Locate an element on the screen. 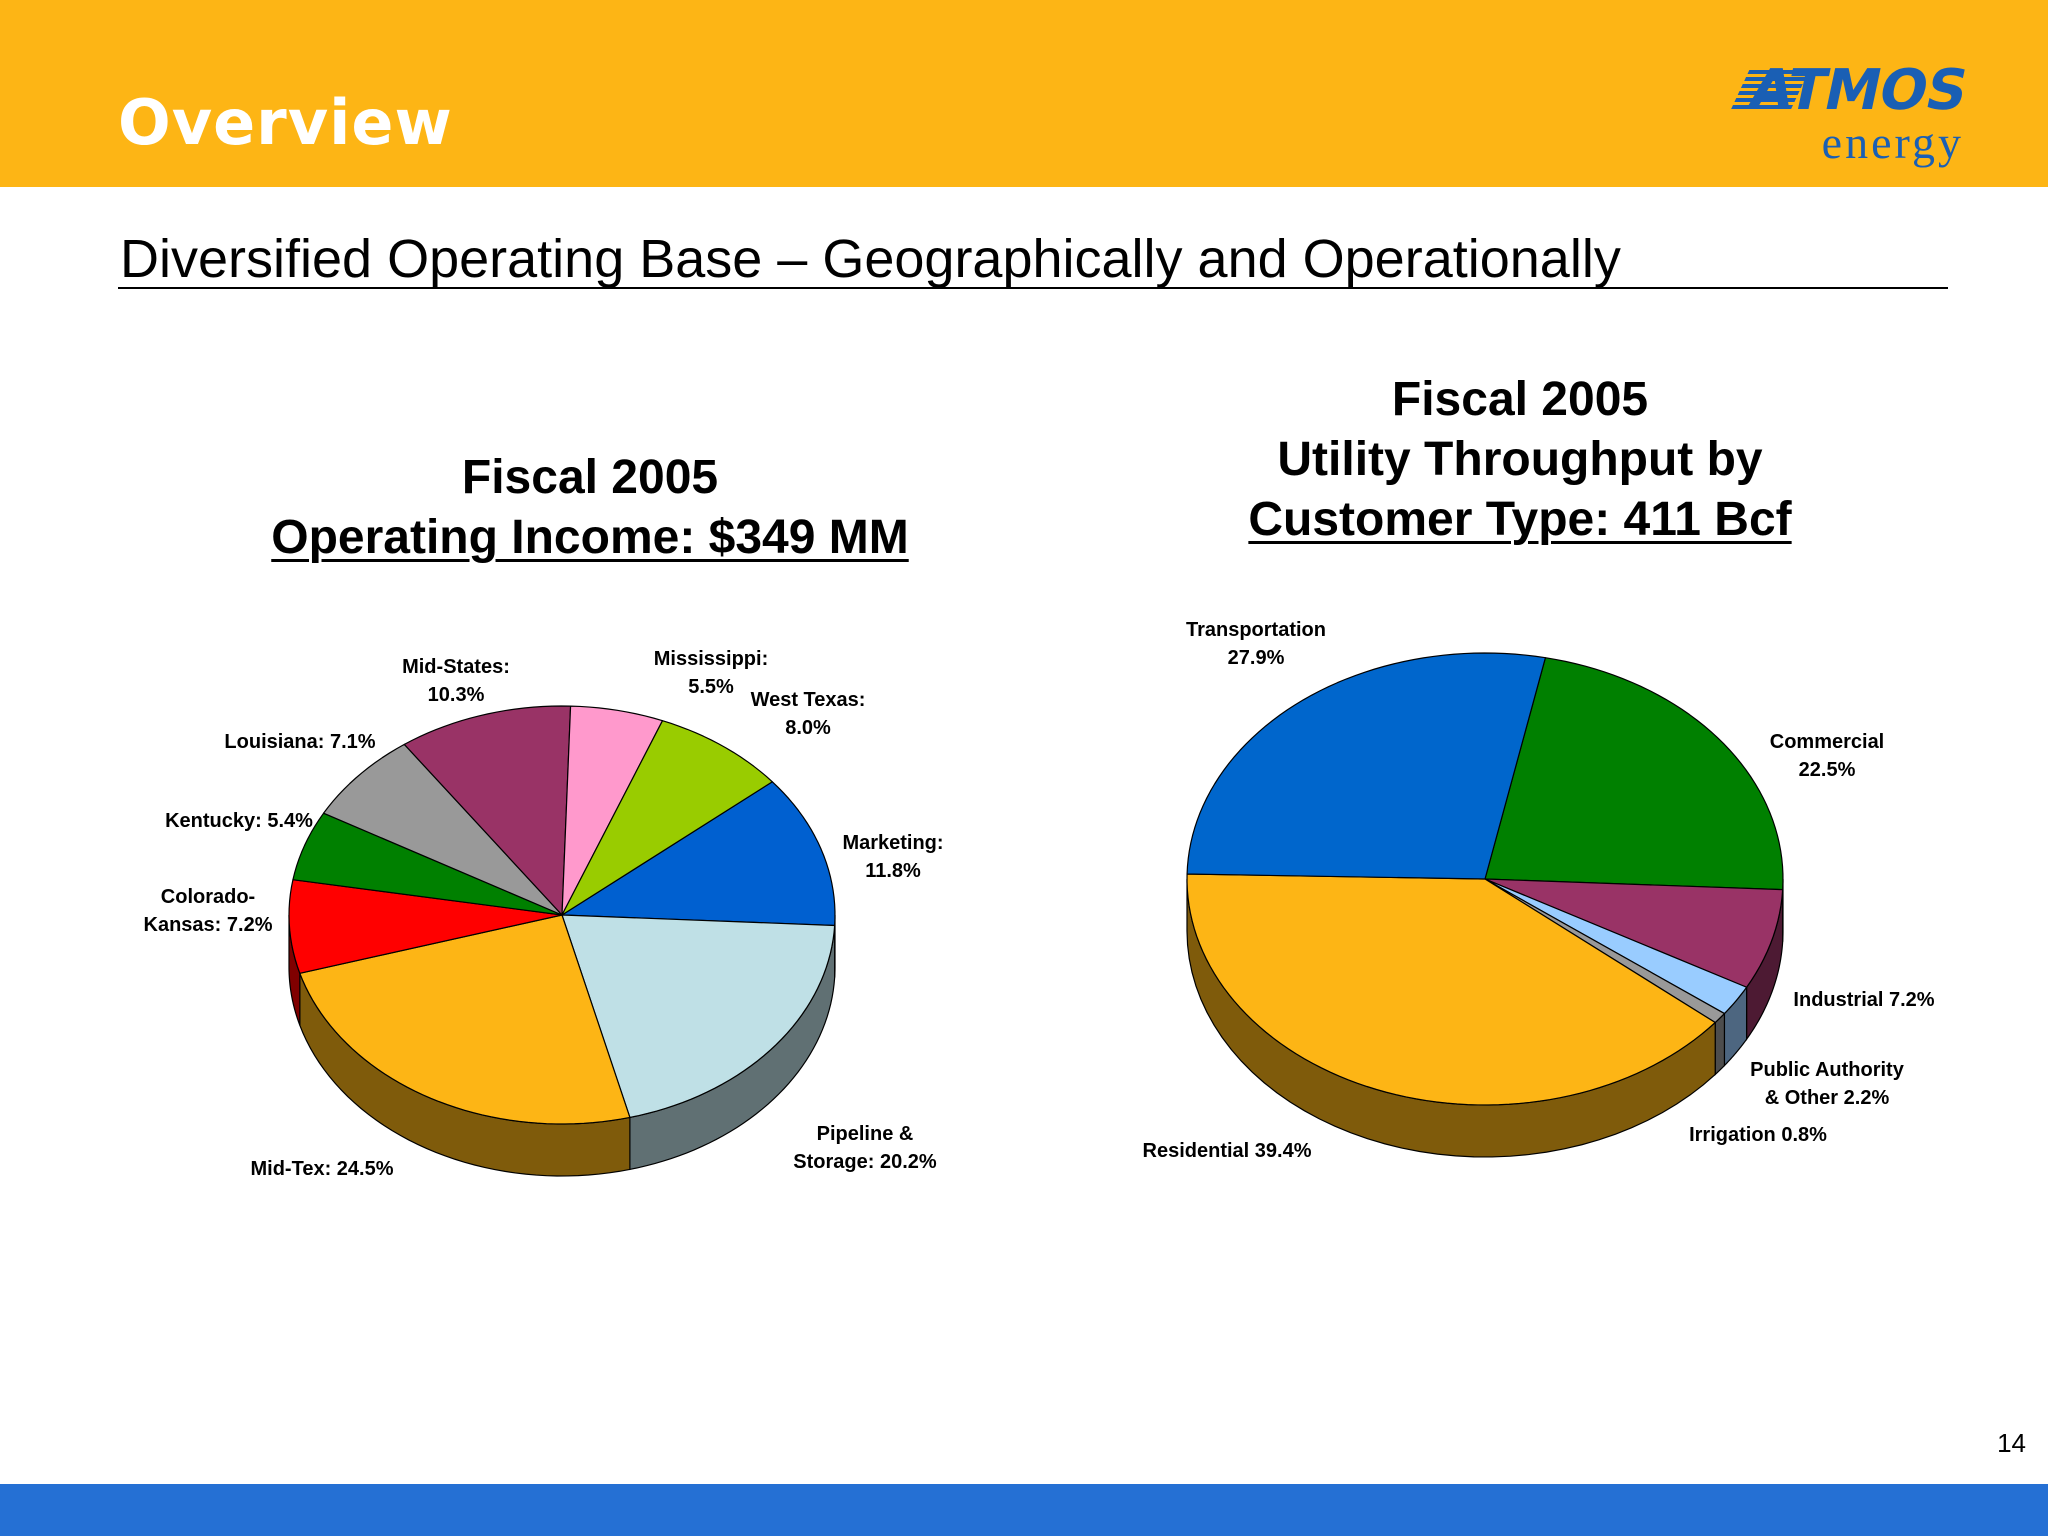 The height and width of the screenshot is (1536, 2048). slice-label-1-4: Residential 39.4% is located at coordinates (1227, 1151).